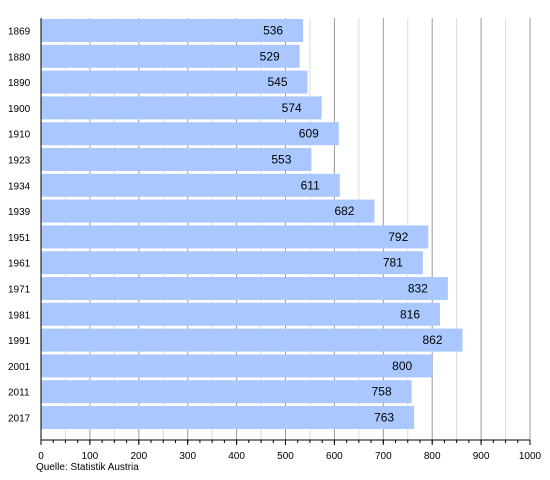 This screenshot has width=550, height=480. What do you see at coordinates (410, 314) in the screenshot?
I see `value-label: 816` at bounding box center [410, 314].